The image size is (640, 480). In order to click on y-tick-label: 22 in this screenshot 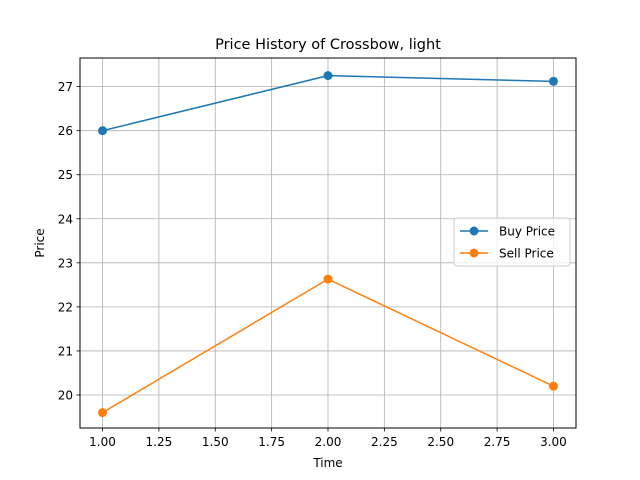, I will do `click(65, 307)`.